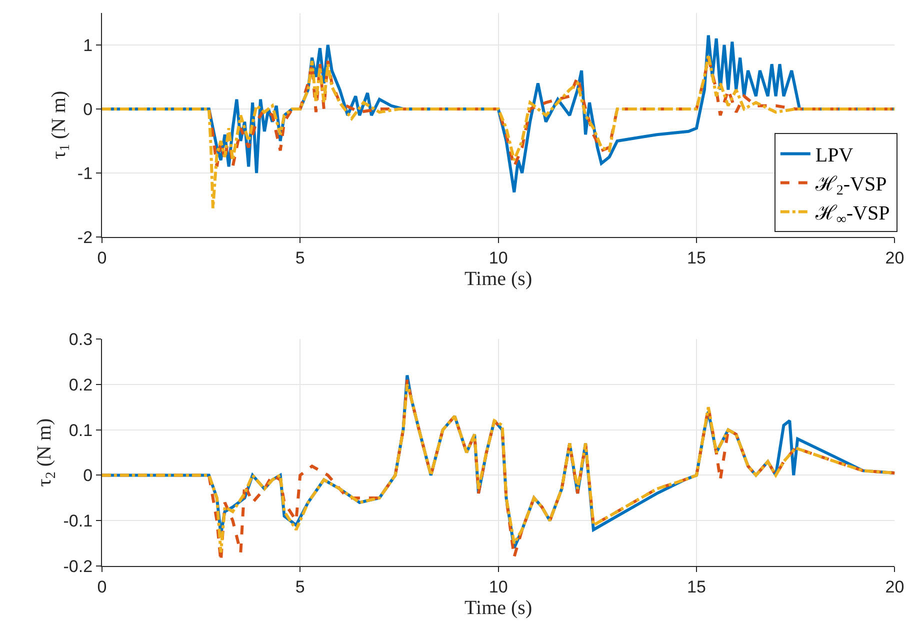 The height and width of the screenshot is (644, 920). I want to click on legend-label: ℋ$_{2}$-VSP, so click(850, 186).